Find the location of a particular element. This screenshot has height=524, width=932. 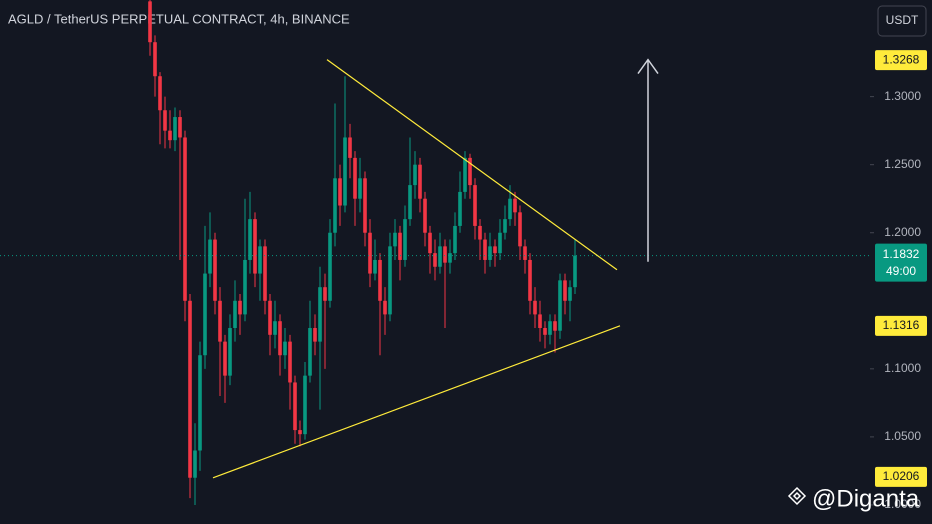

currency-button: USDT is located at coordinates (902, 21).